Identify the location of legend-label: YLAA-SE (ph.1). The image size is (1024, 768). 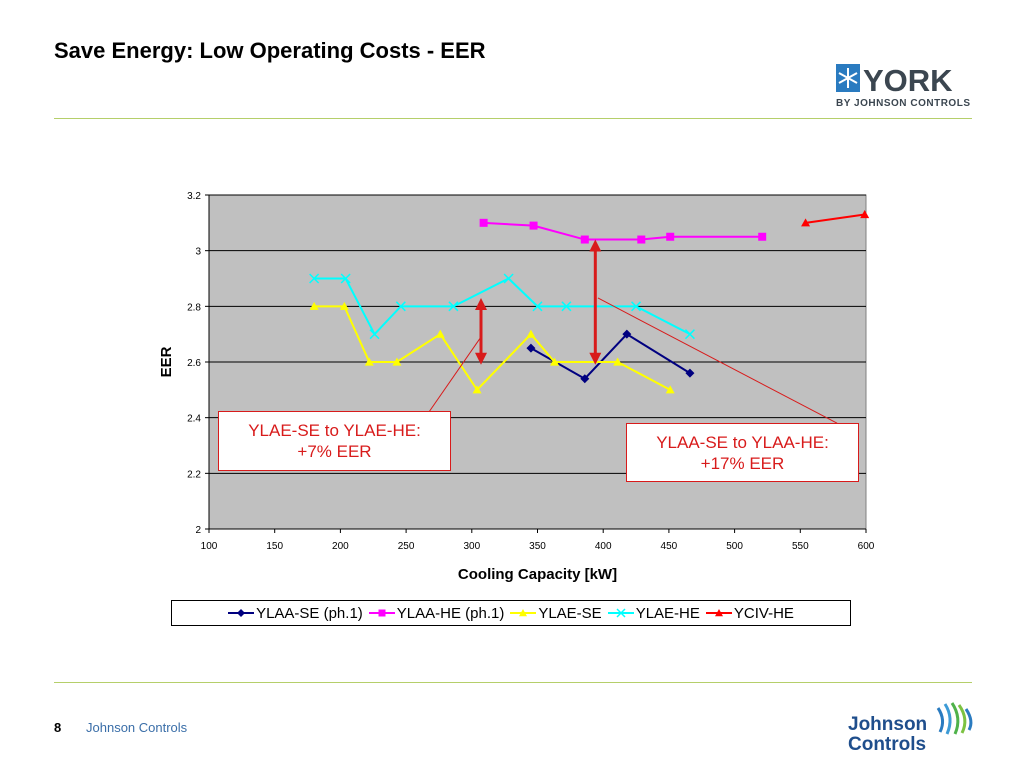
(309, 613).